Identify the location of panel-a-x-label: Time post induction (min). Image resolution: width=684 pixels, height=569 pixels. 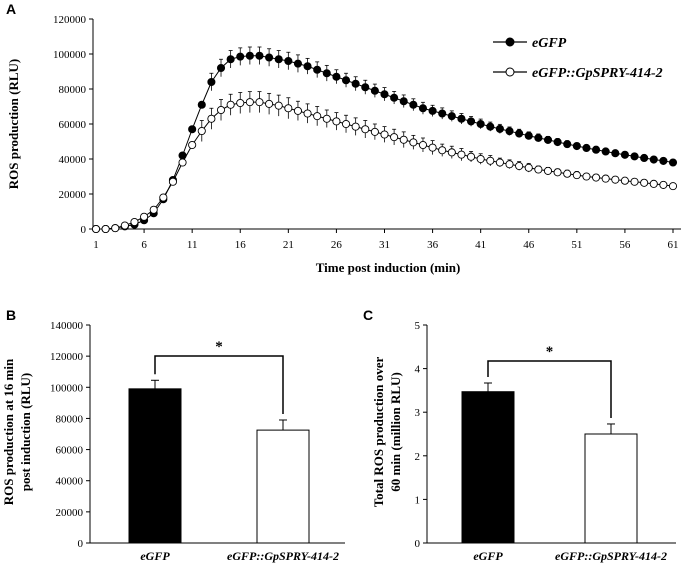
(388, 267).